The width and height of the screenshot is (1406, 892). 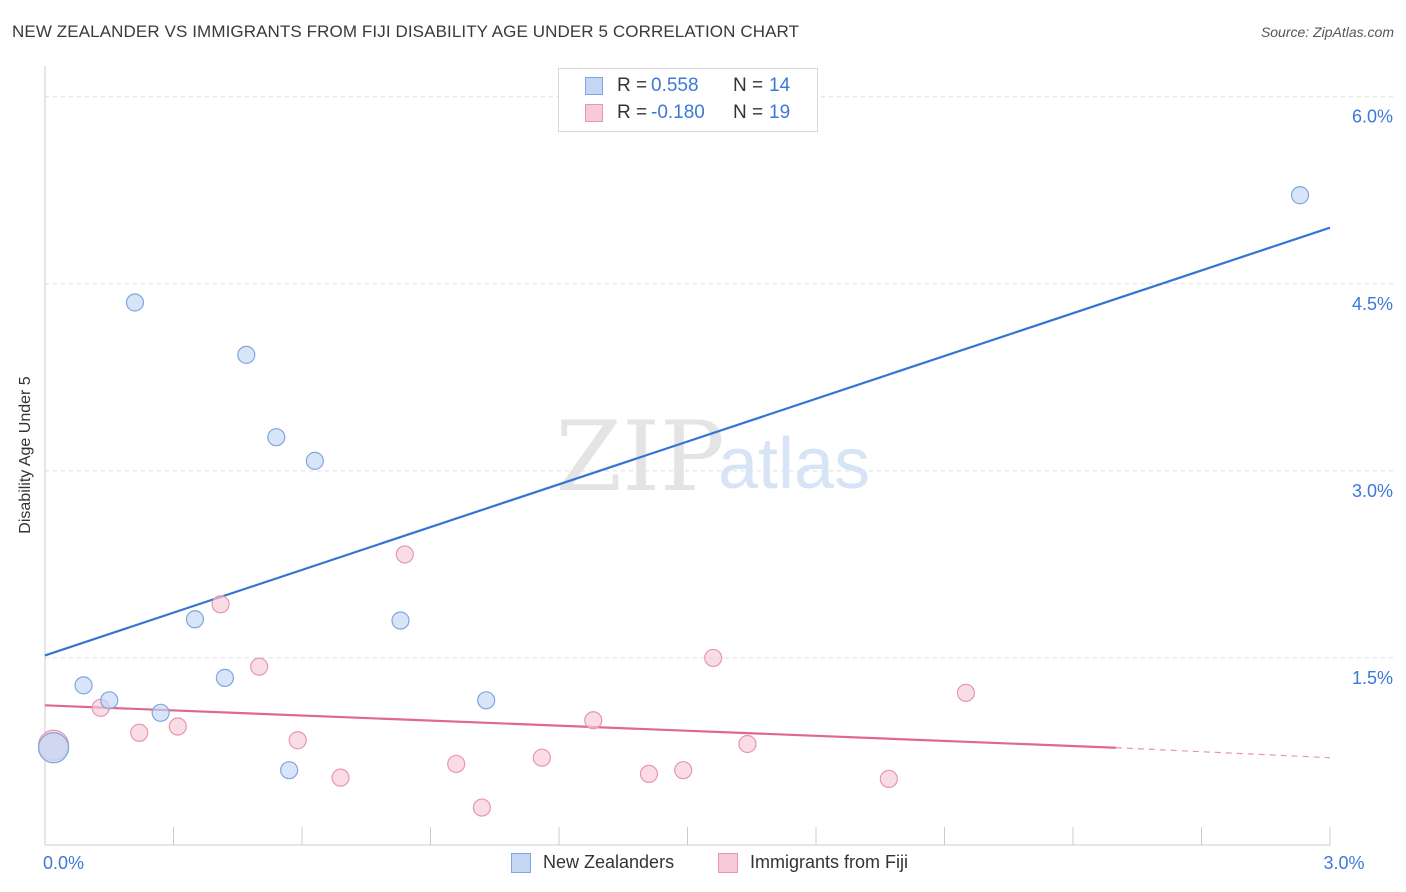 I want to click on y-tick-label: 6.0%, so click(x=1372, y=117).